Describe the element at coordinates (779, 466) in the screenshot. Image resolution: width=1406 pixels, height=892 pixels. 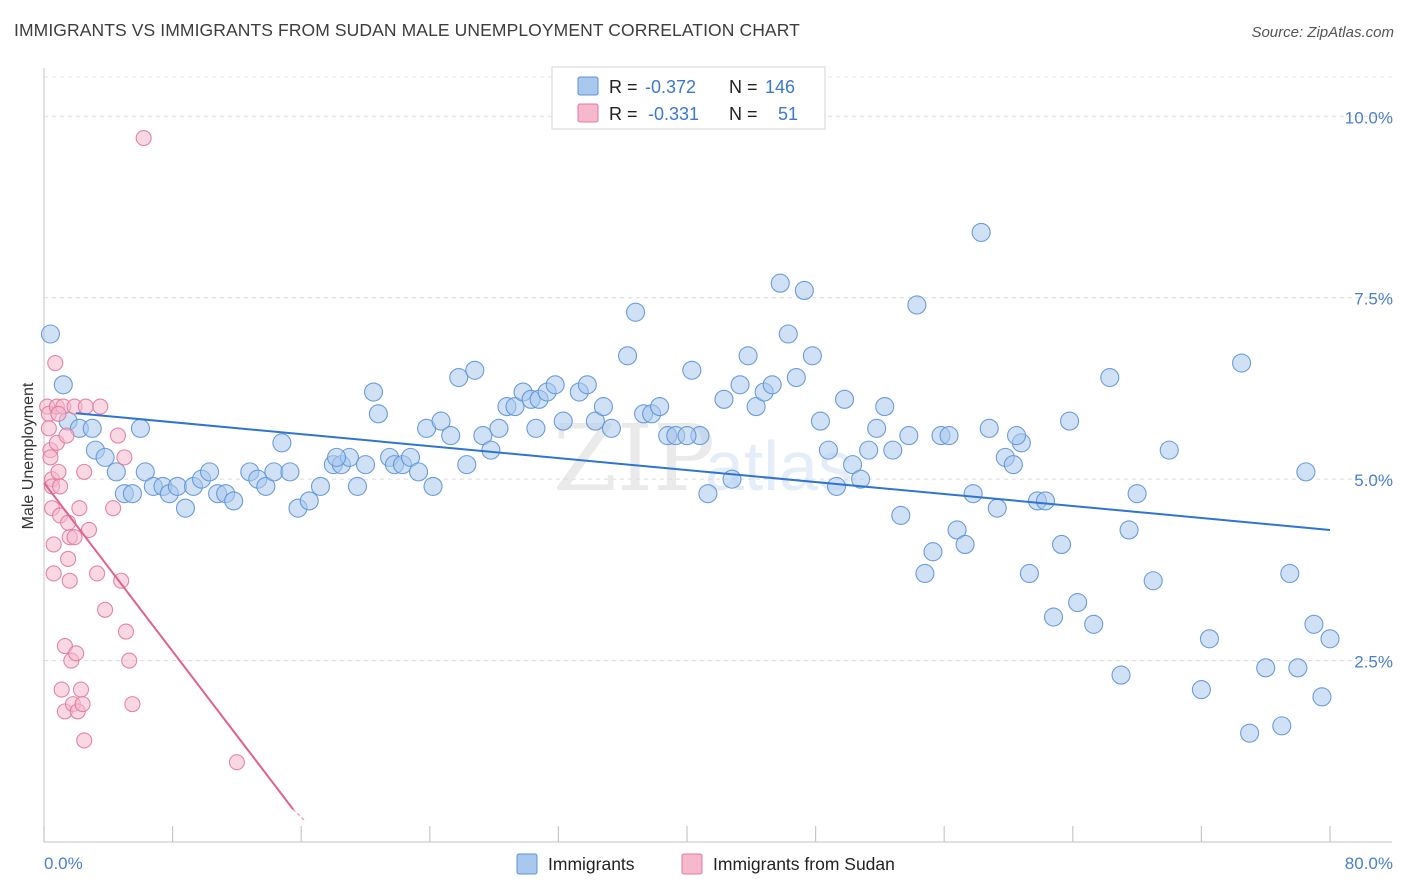
I see `watermark-atlas: atlas` at that location.